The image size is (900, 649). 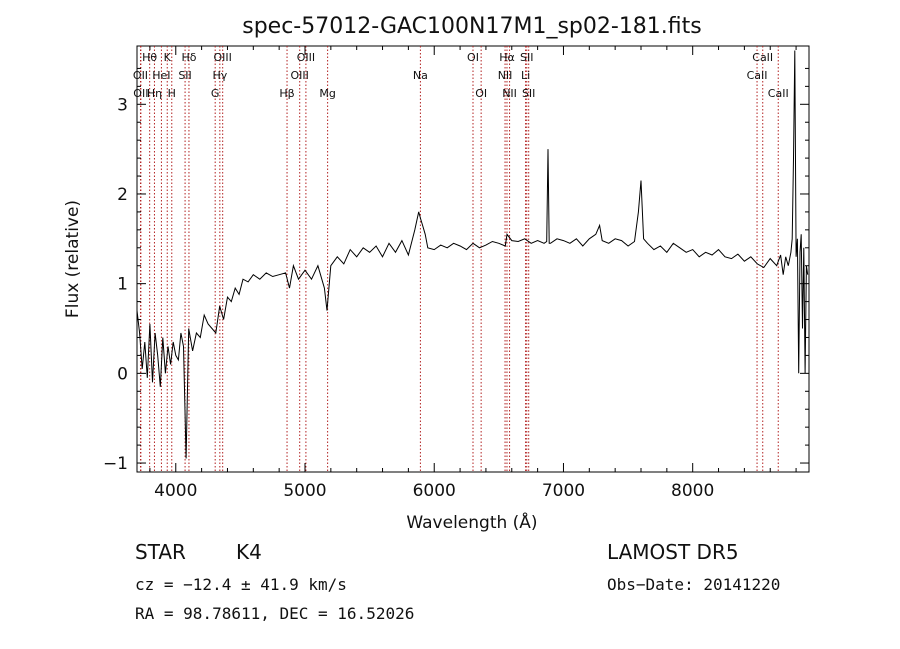 I want to click on y-tick-label: 2, so click(x=122, y=195).